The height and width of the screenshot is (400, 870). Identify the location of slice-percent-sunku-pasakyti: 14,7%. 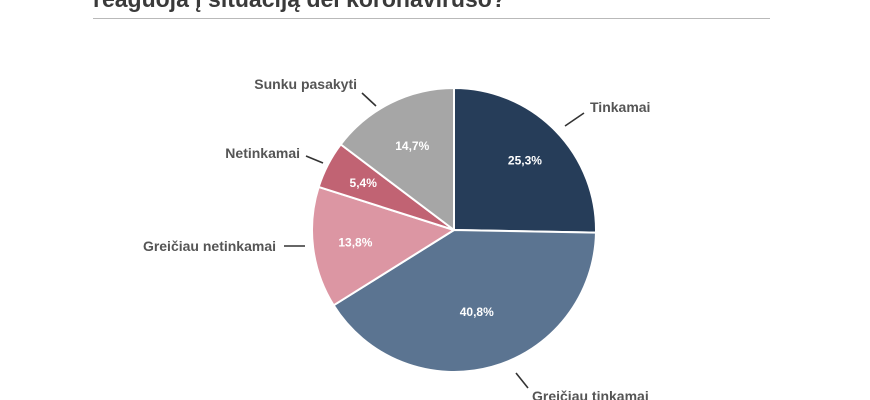
(412, 146).